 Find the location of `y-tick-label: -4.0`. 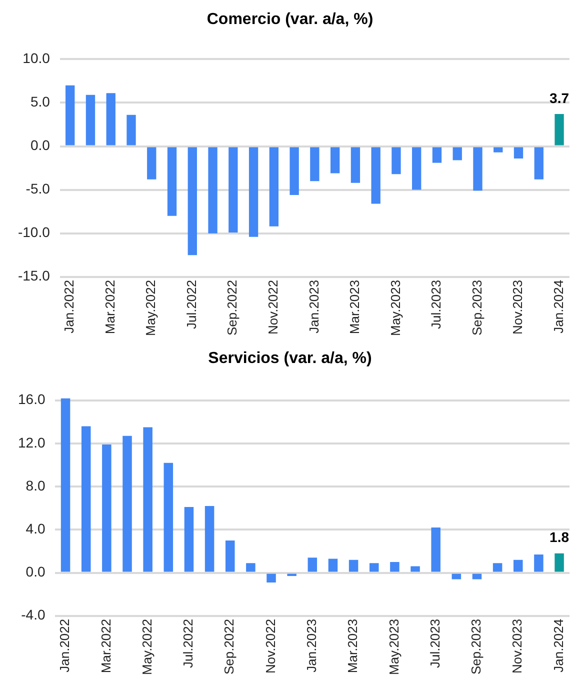

y-tick-label: -4.0 is located at coordinates (33, 614).